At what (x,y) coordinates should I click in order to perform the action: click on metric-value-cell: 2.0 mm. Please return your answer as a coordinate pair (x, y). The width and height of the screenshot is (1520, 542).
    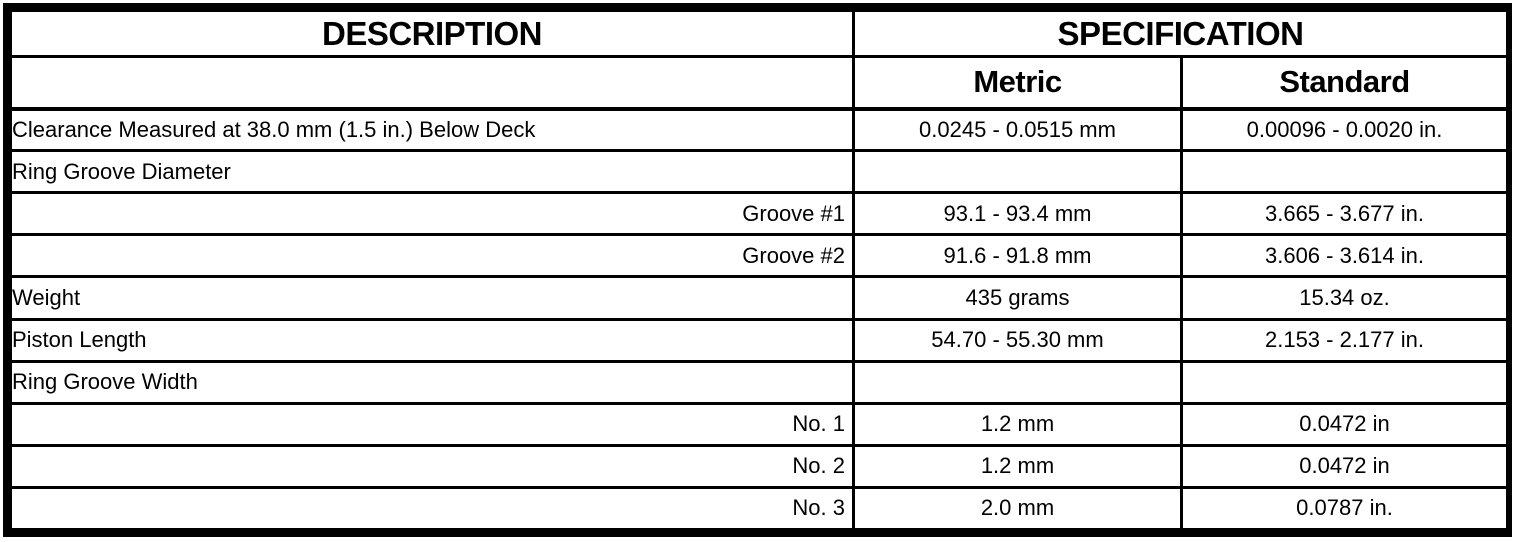
    Looking at the image, I should click on (1017, 508).